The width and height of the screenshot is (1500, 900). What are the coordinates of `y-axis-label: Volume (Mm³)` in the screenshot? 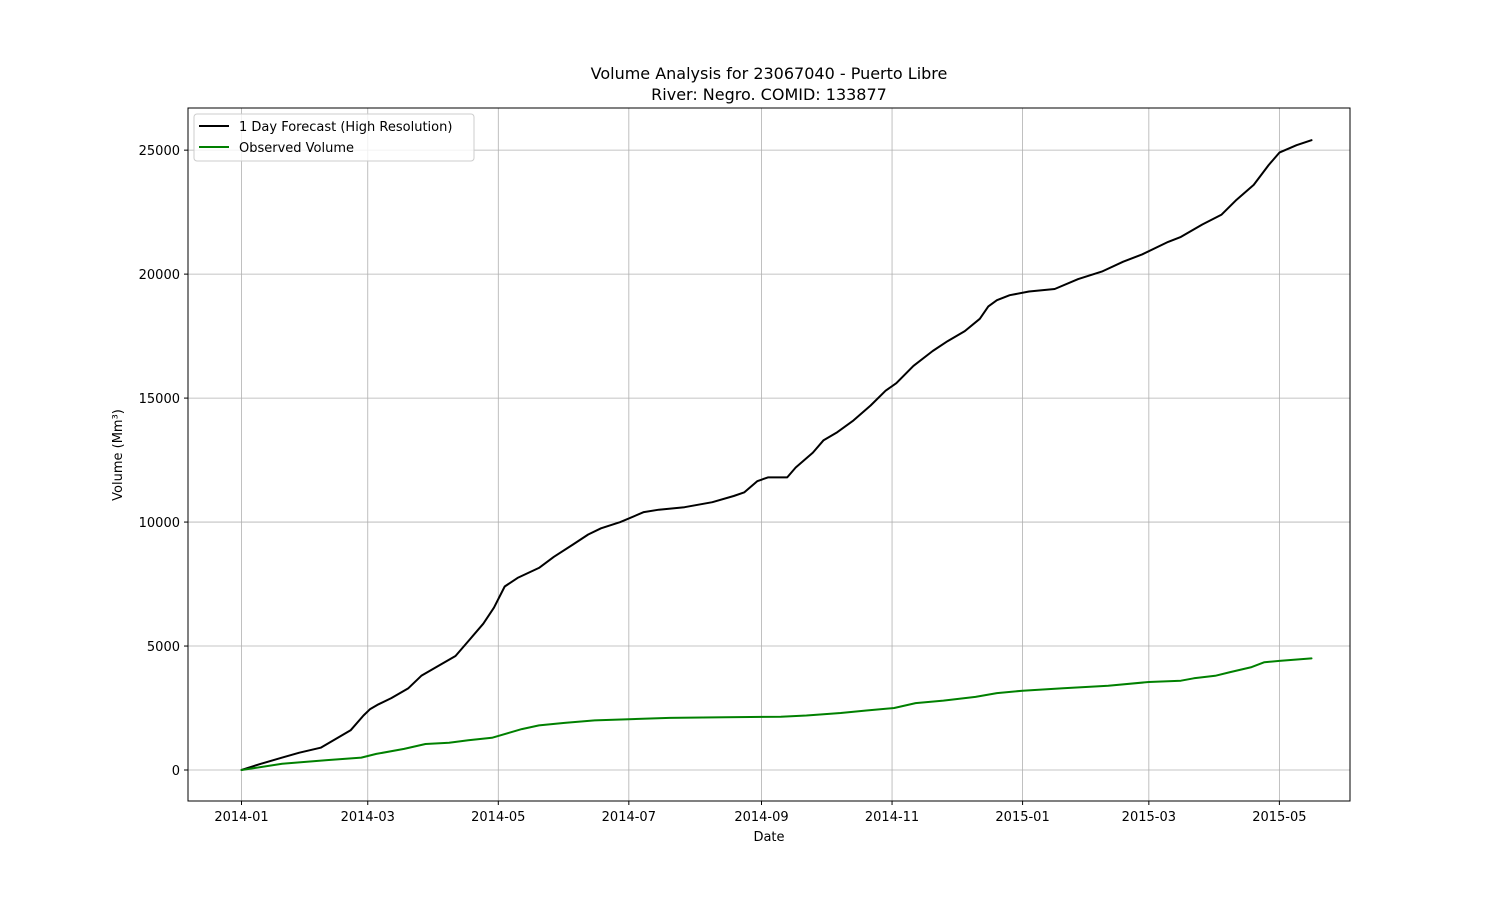 It's located at (118, 455).